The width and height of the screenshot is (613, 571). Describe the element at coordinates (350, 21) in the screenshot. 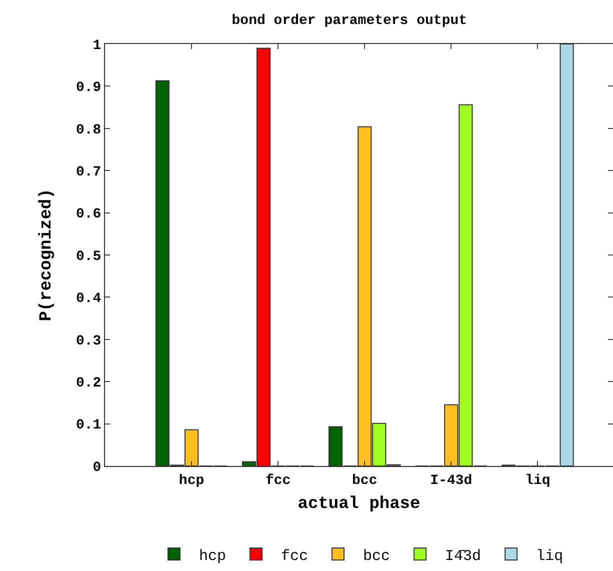

I see `chart-title: bond order parameters output` at that location.